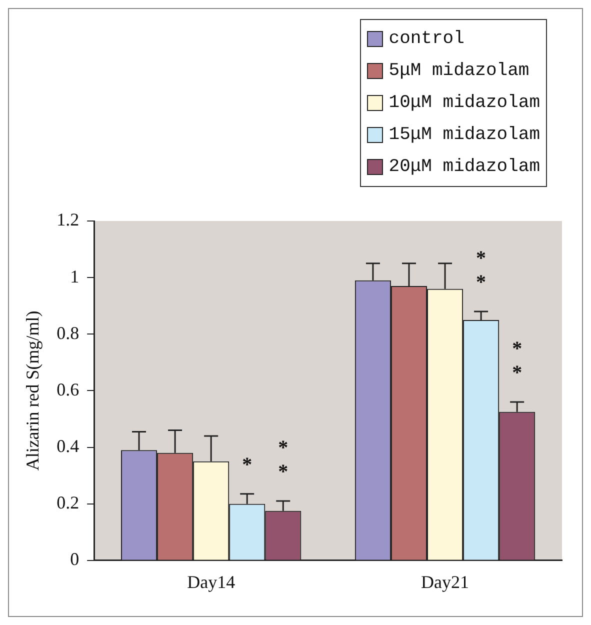  What do you see at coordinates (464, 135) in the screenshot?
I see `legend-label: 15μM midazolam` at bounding box center [464, 135].